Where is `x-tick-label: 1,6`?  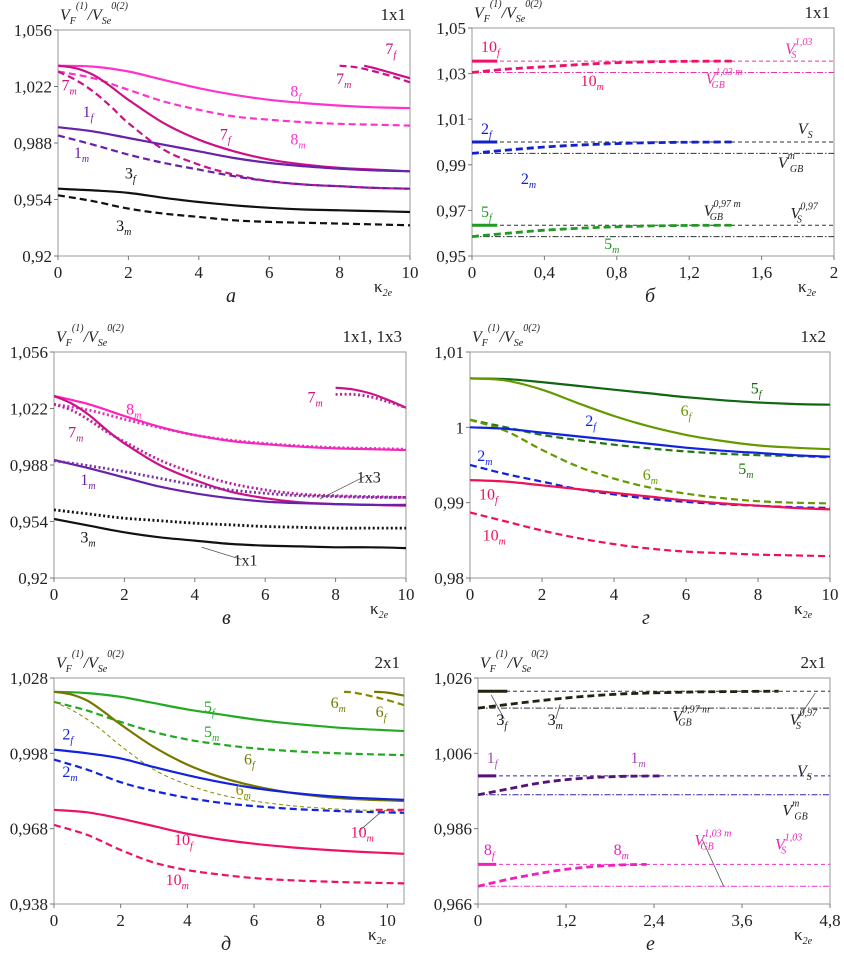
x-tick-label: 1,6 is located at coordinates (761, 272).